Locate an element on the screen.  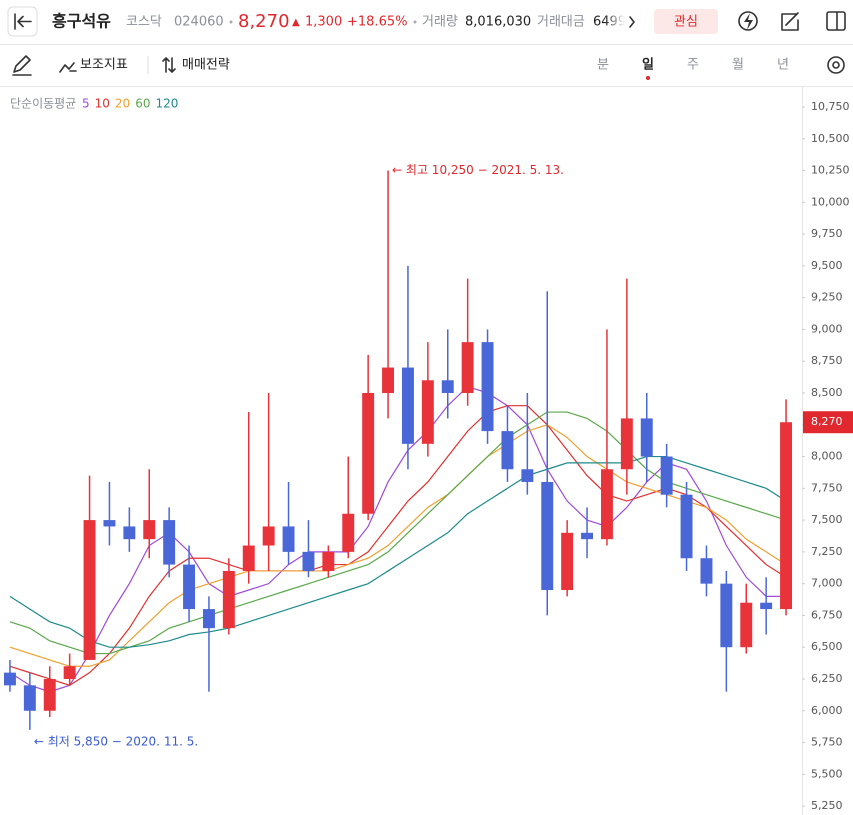
y-tick-label: 9,500 is located at coordinates (827, 265).